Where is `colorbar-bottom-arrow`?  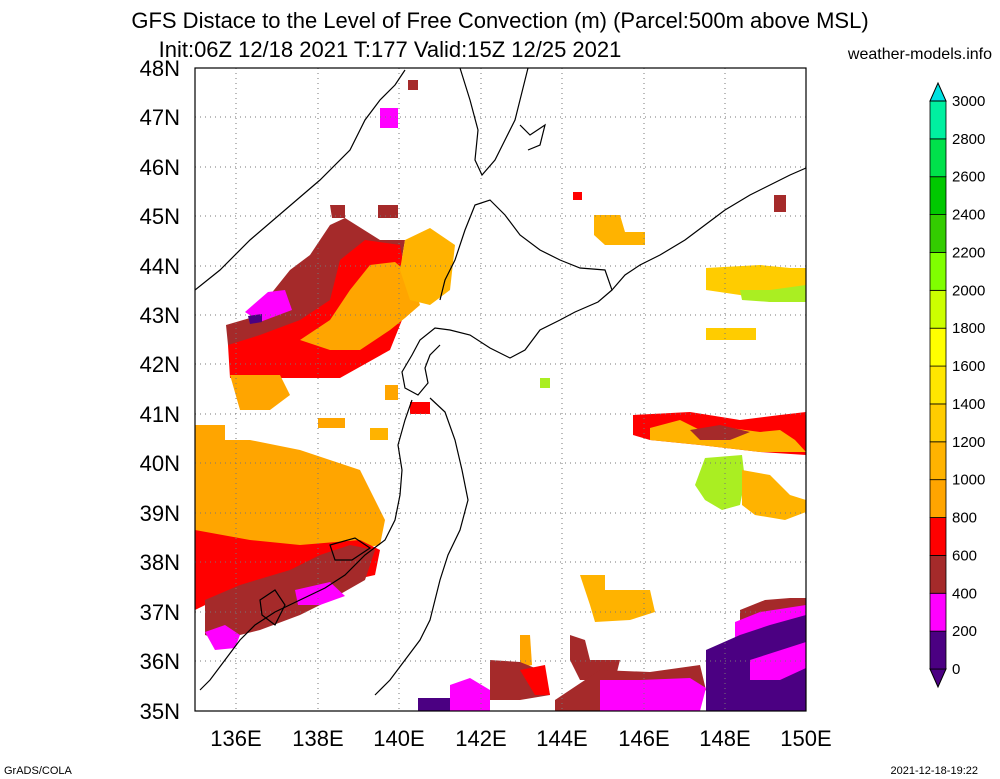
colorbar-bottom-arrow is located at coordinates (938, 678).